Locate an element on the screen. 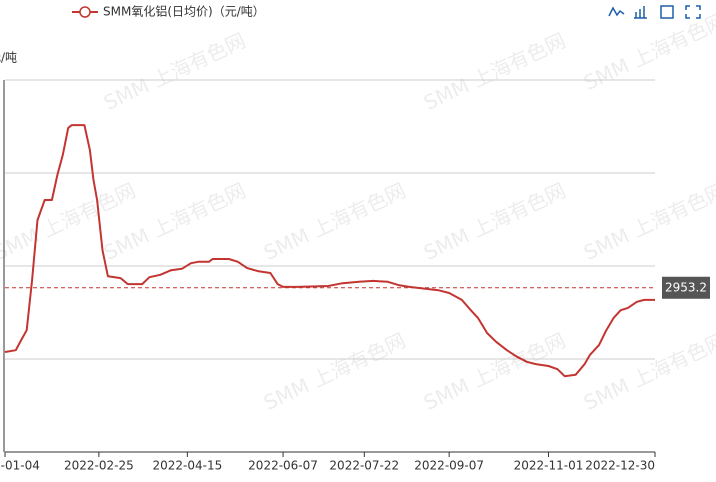 This screenshot has height=482, width=716. mark-line-label: 2953.2 is located at coordinates (686, 287).